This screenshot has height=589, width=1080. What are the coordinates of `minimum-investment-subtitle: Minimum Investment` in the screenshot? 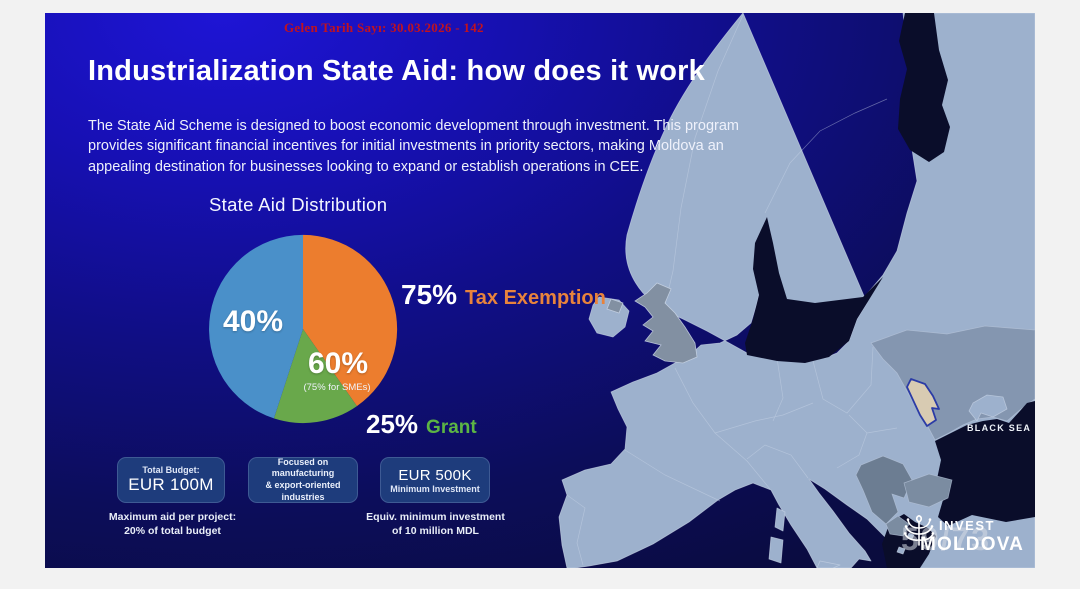 It's located at (435, 488).